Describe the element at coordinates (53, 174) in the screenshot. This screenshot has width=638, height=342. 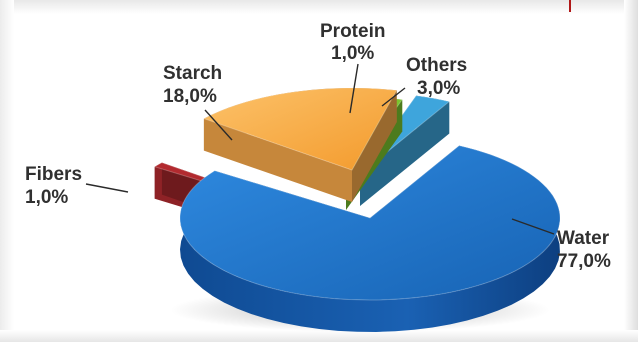
I see `fibers-name: Fibers` at that location.